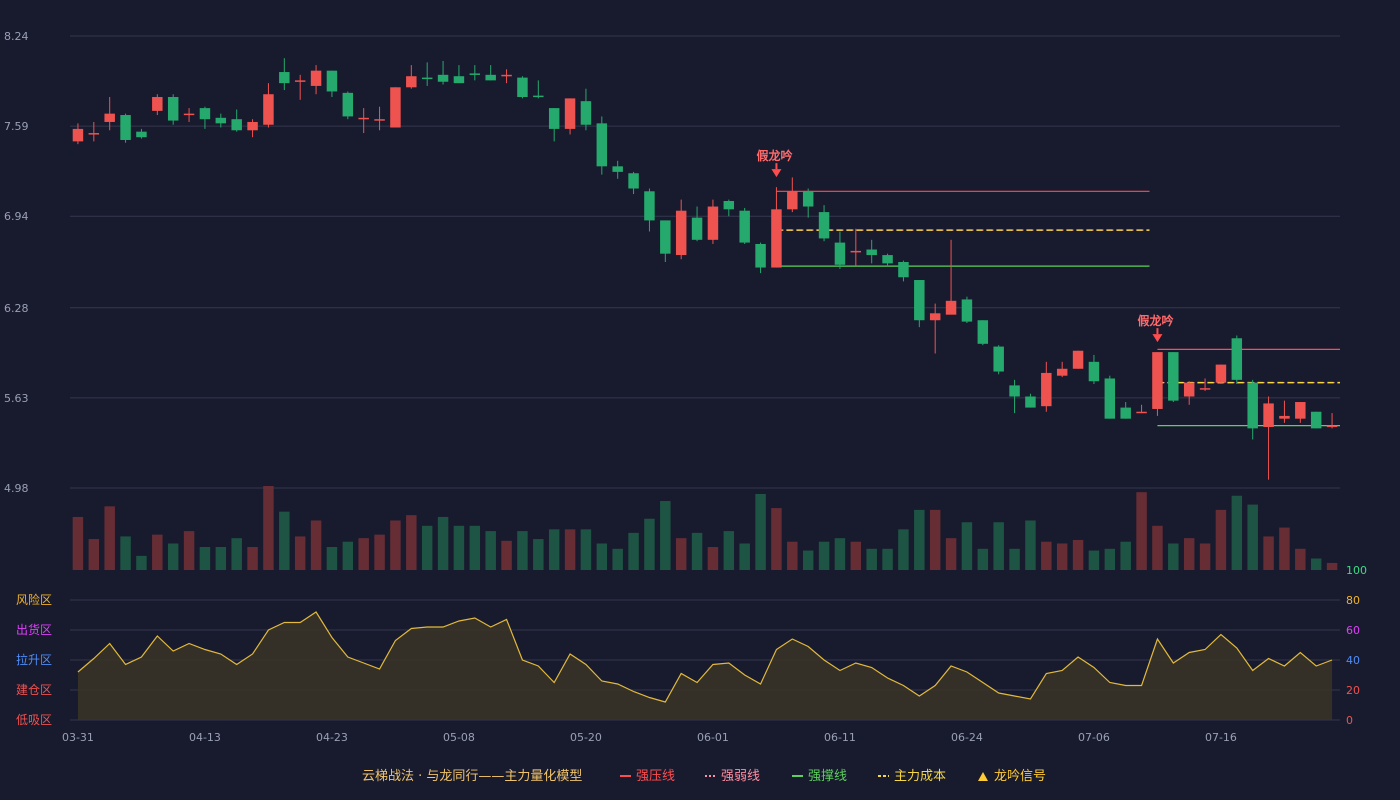  What do you see at coordinates (16, 36) in the screenshot?
I see `price-tick-label: 8.24` at bounding box center [16, 36].